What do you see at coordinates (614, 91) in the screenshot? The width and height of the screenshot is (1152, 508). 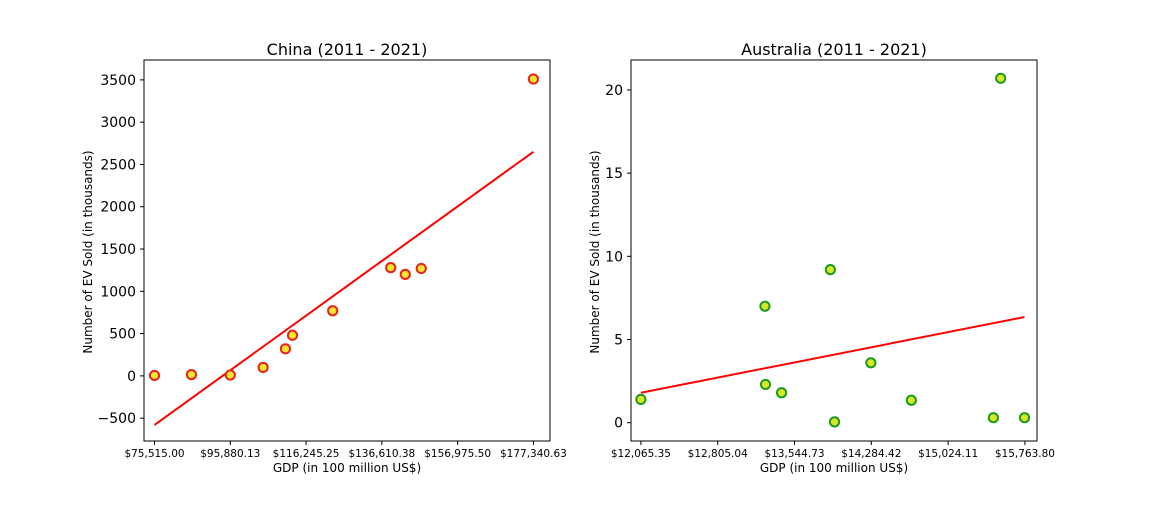 I see `australia-y-tick-label: 20` at bounding box center [614, 91].